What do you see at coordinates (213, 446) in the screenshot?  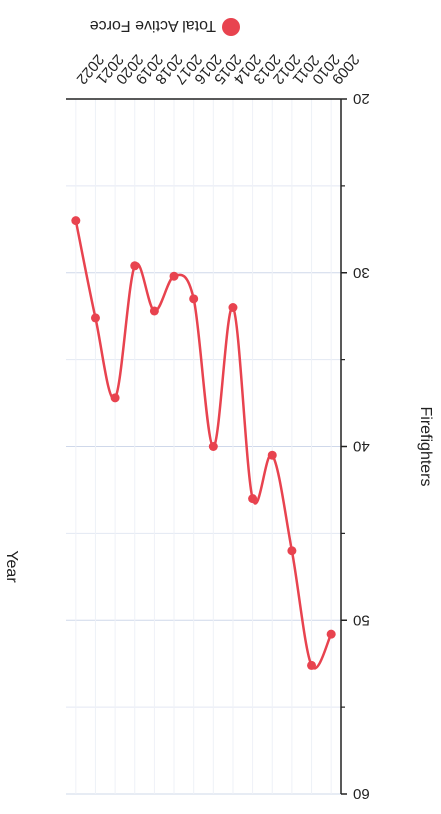 I see `data-point-2015` at bounding box center [213, 446].